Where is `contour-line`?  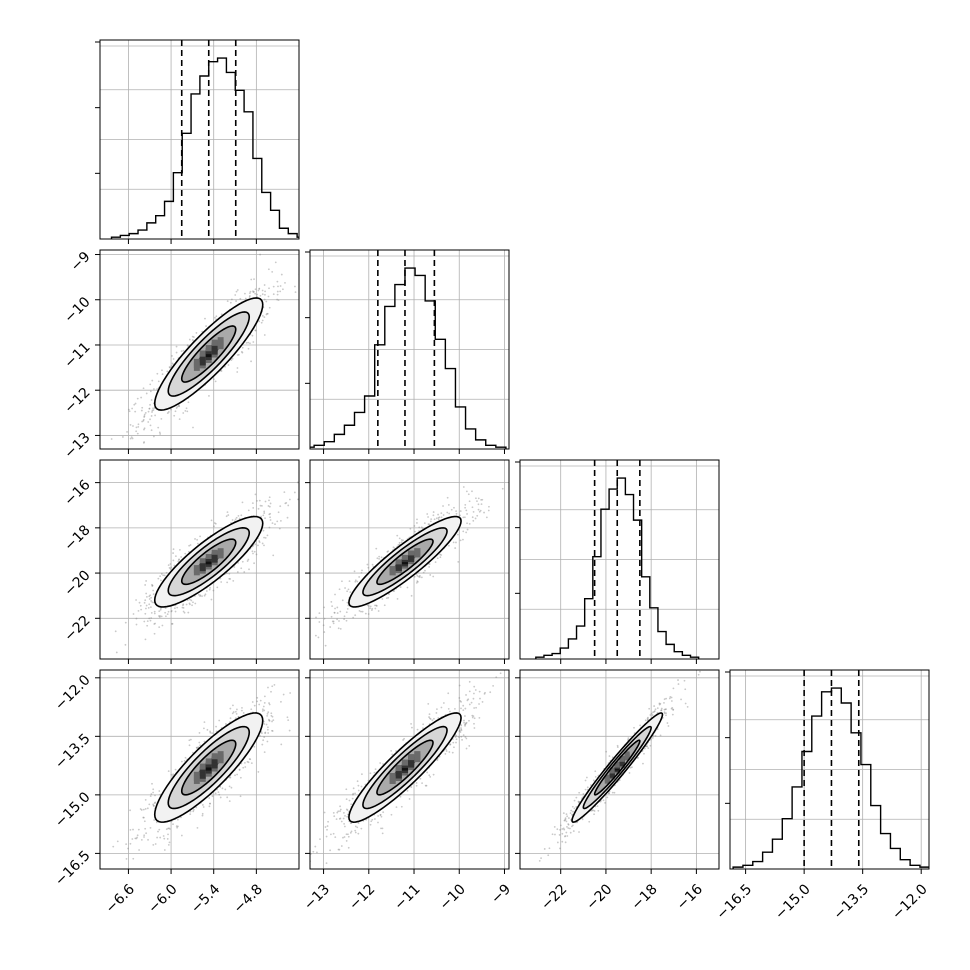
contour-line is located at coordinates (208, 561).